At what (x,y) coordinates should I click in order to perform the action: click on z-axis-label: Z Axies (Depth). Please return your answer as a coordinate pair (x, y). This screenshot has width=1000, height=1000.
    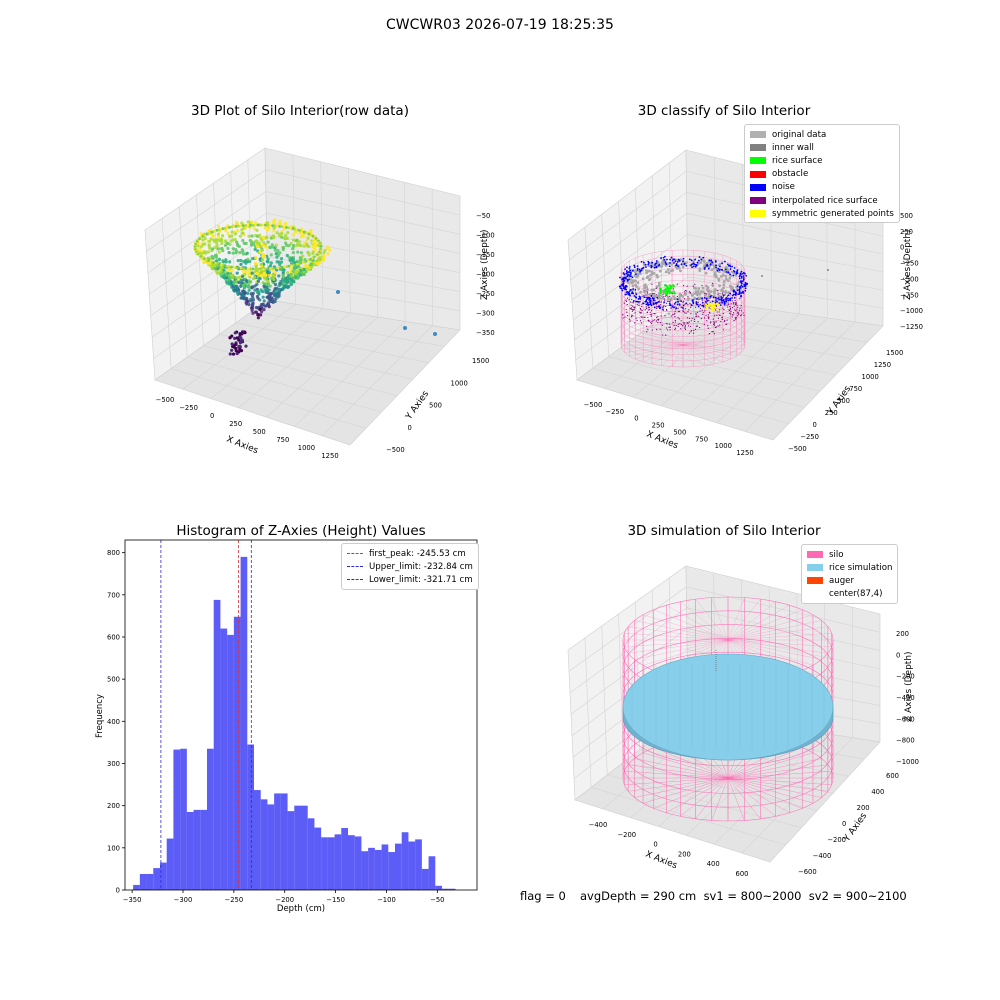
    Looking at the image, I should click on (485, 264).